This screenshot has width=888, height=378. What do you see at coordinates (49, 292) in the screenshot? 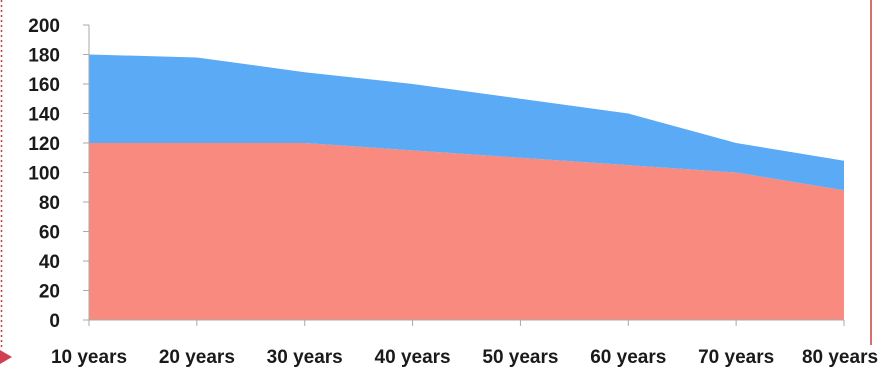
I see `y-tick-label: 20` at bounding box center [49, 292].